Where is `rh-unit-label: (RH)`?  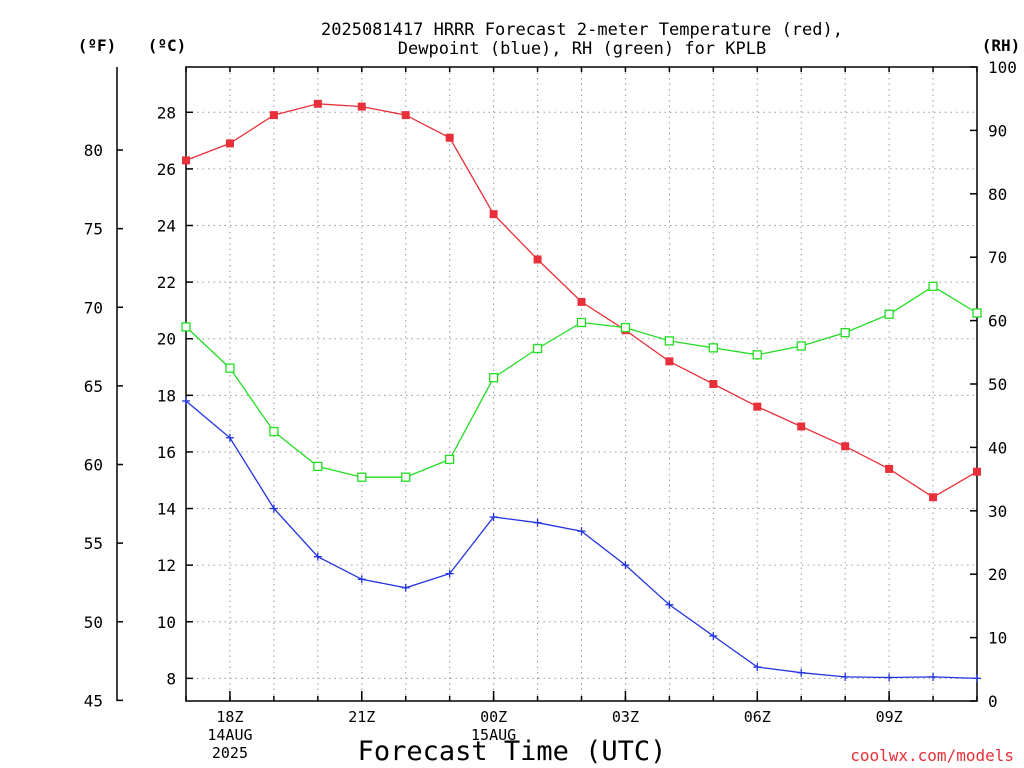 rh-unit-label: (RH) is located at coordinates (1001, 45).